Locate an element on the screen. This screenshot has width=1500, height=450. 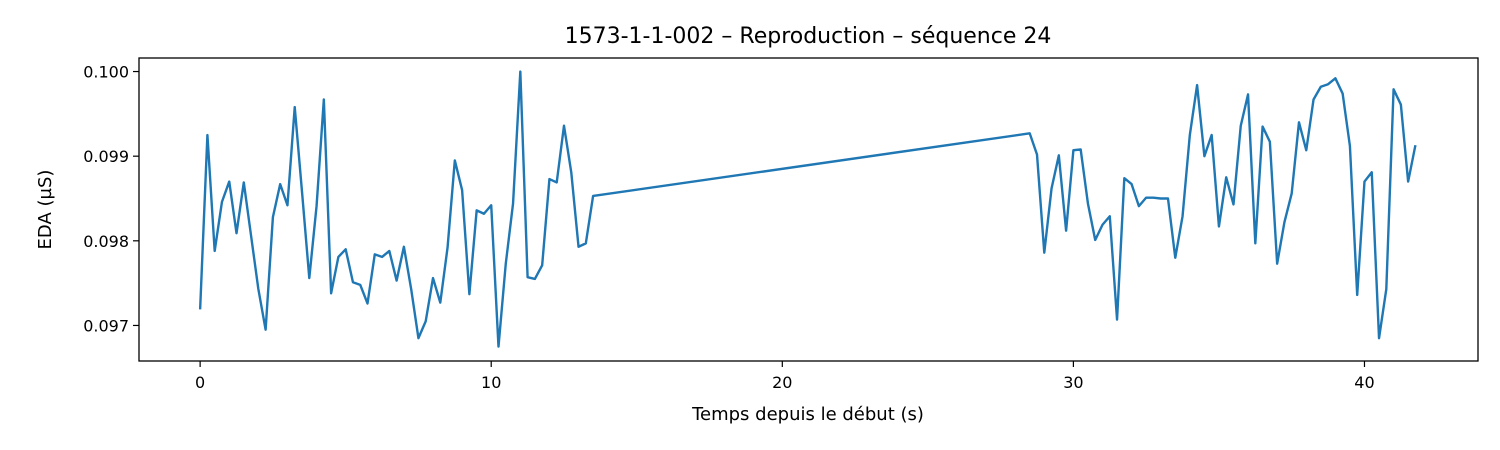
x-tick-label: 0 is located at coordinates (200, 382).